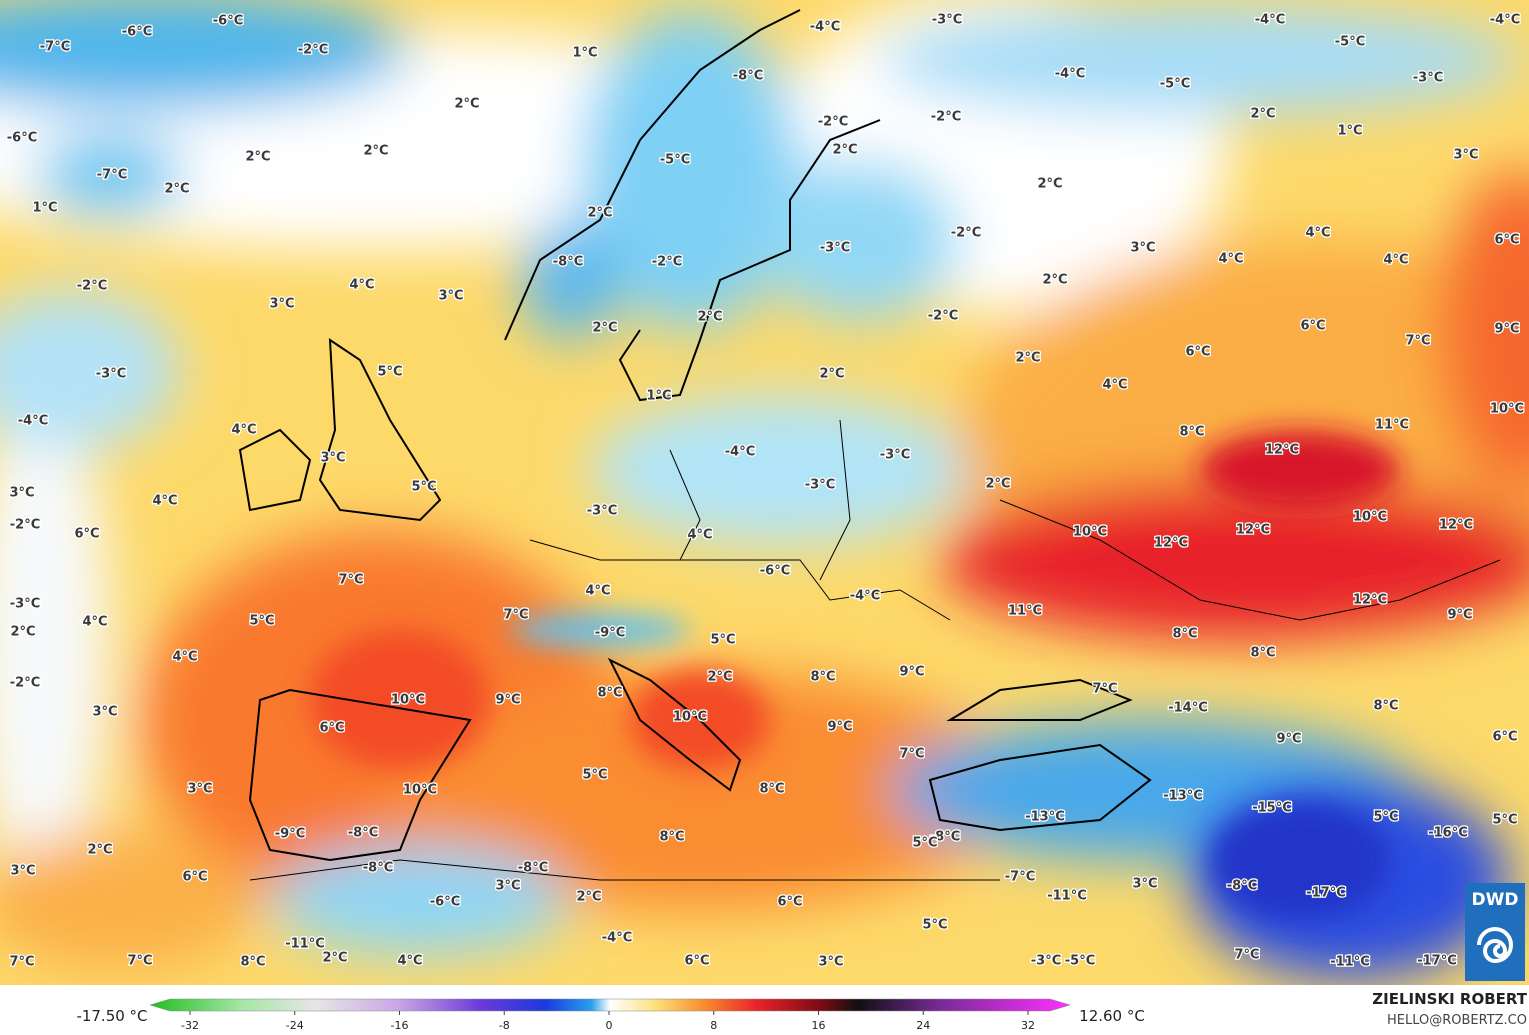  Describe the element at coordinates (608, 1021) in the screenshot. I see `colorbar-ticks: -32 -24 -16 -8 0 8 16 24 32` at that location.